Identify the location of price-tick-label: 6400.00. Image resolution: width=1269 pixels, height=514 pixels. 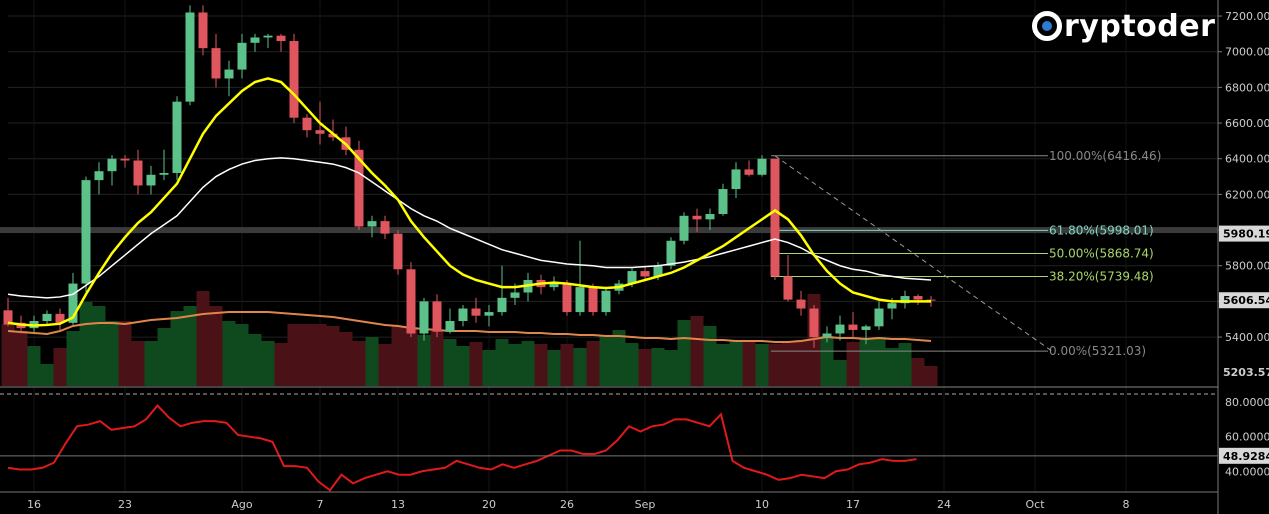
(1247, 159).